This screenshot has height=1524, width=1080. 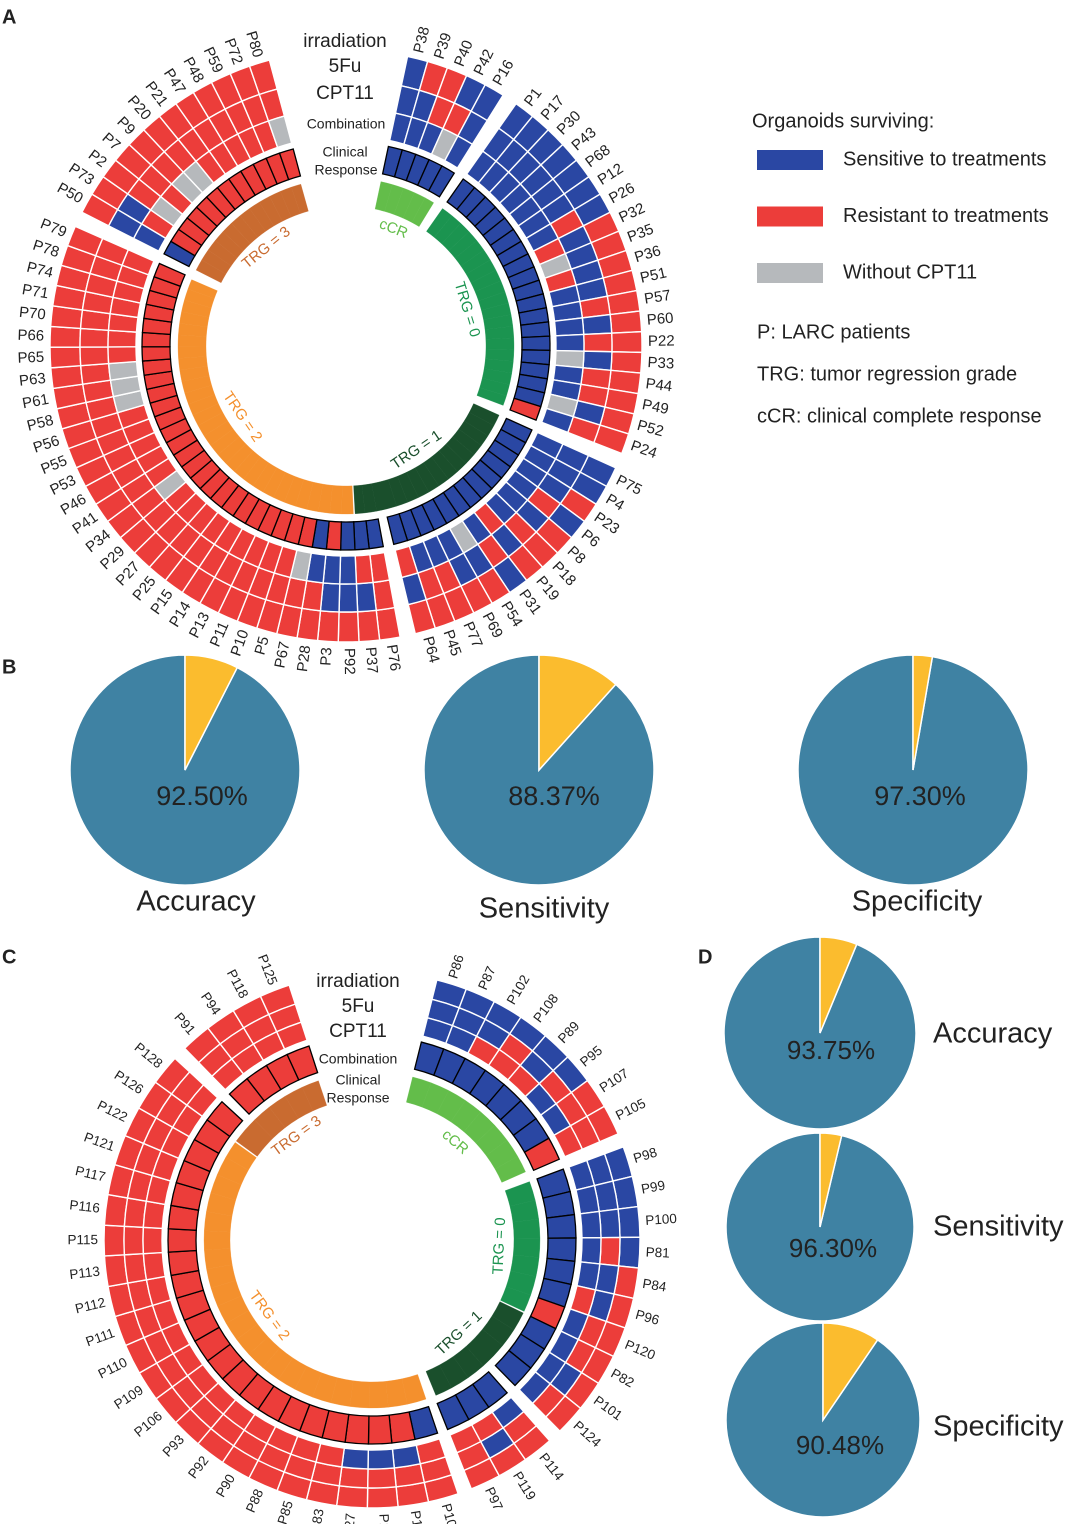 I want to click on panel-label: B, so click(x=9, y=667).